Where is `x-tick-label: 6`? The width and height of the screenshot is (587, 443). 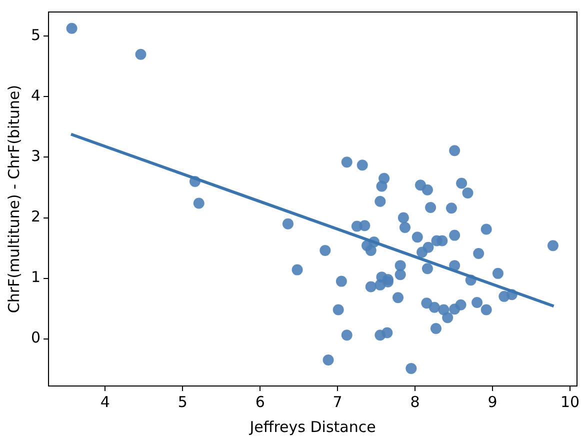 x-tick-label: 6 is located at coordinates (260, 401).